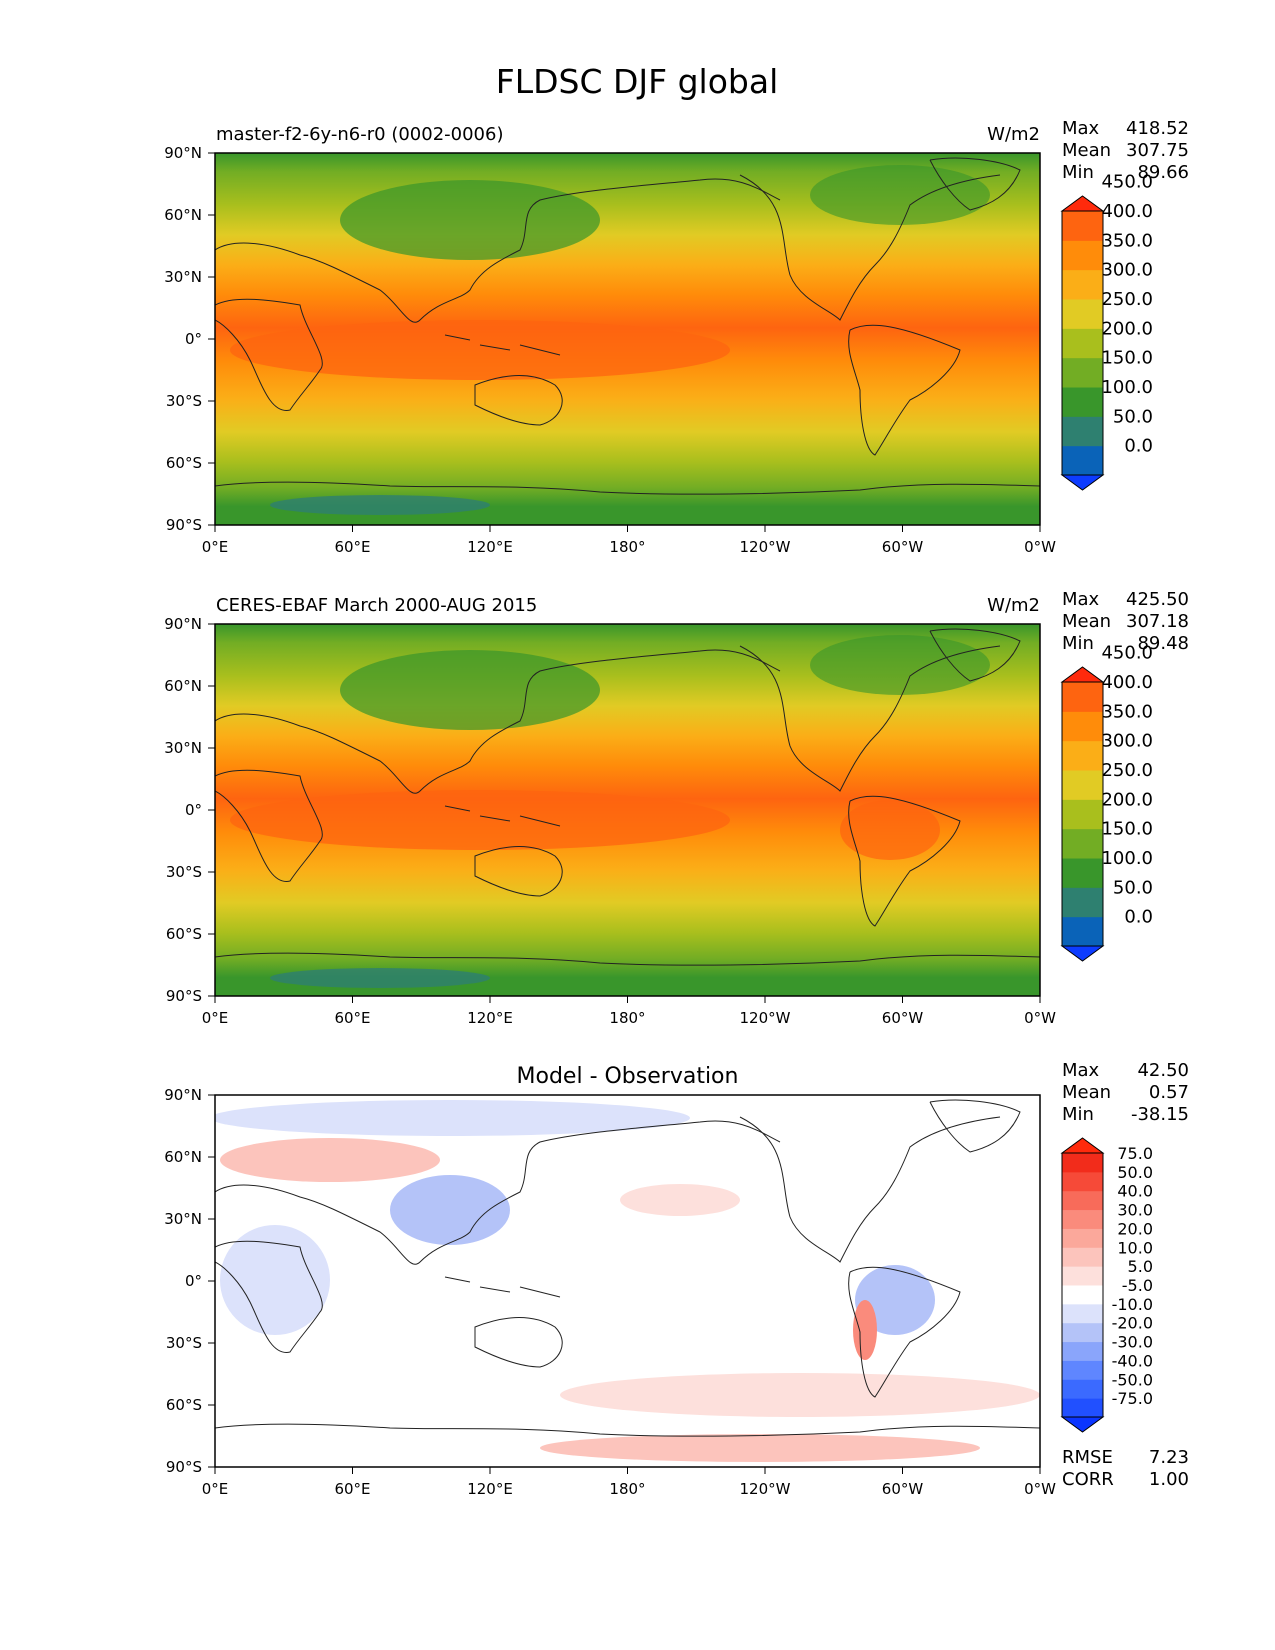  I want to click on coast-australia, so click(518, 1342).